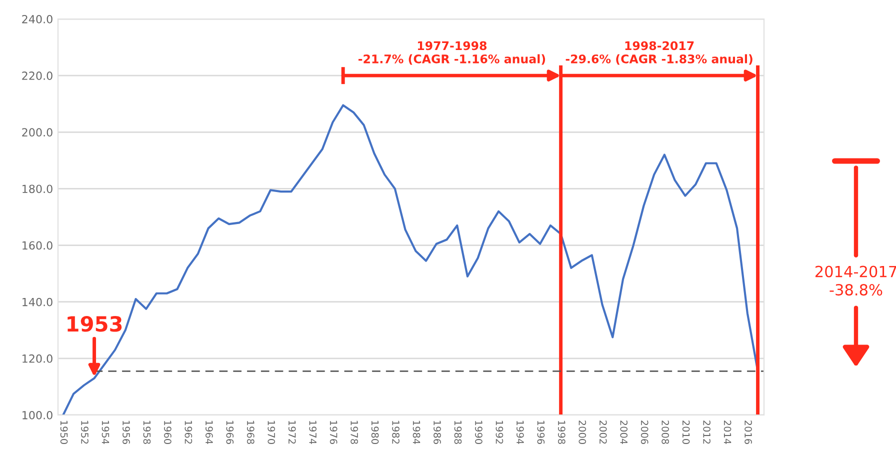  What do you see at coordinates (37, 358) in the screenshot?
I see `y-tick-label: 120.0` at bounding box center [37, 358].